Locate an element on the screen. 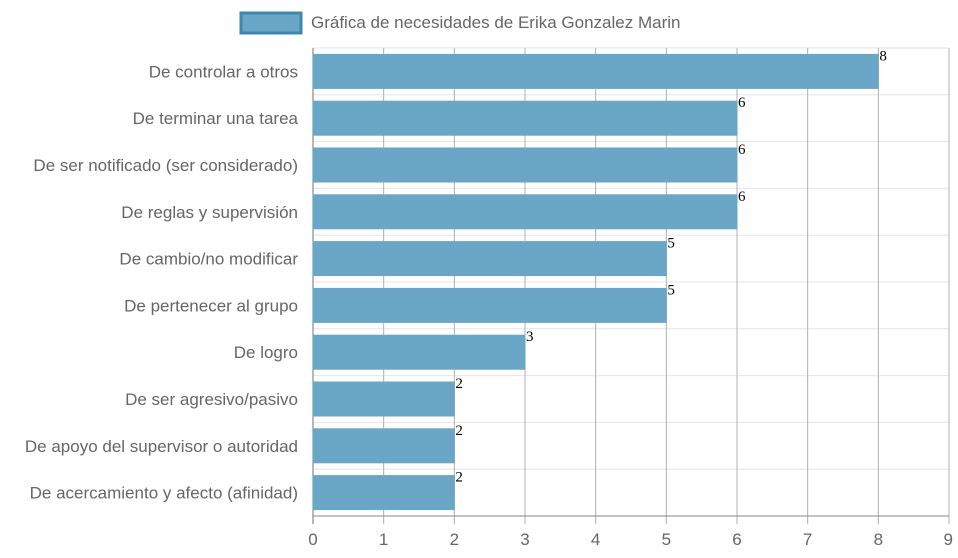 The width and height of the screenshot is (958, 558). category-label: De apoyo del supervisor o autoridad is located at coordinates (161, 446).